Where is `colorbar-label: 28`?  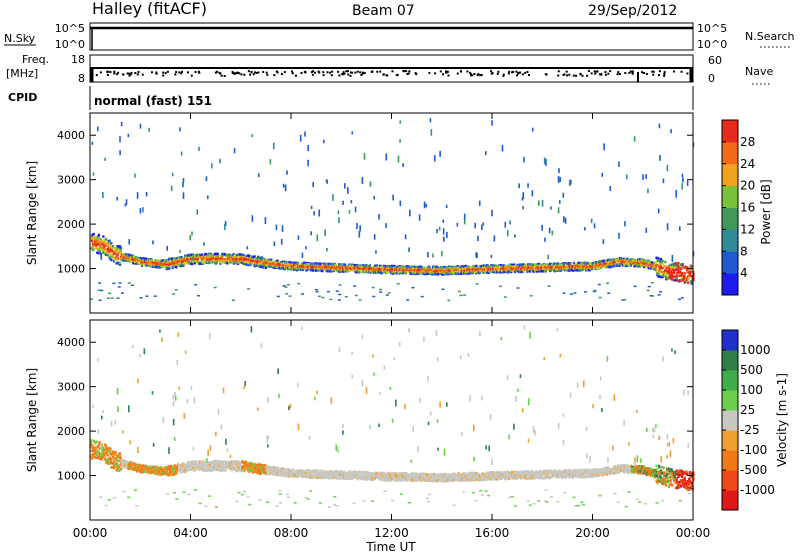 colorbar-label: 28 is located at coordinates (747, 142).